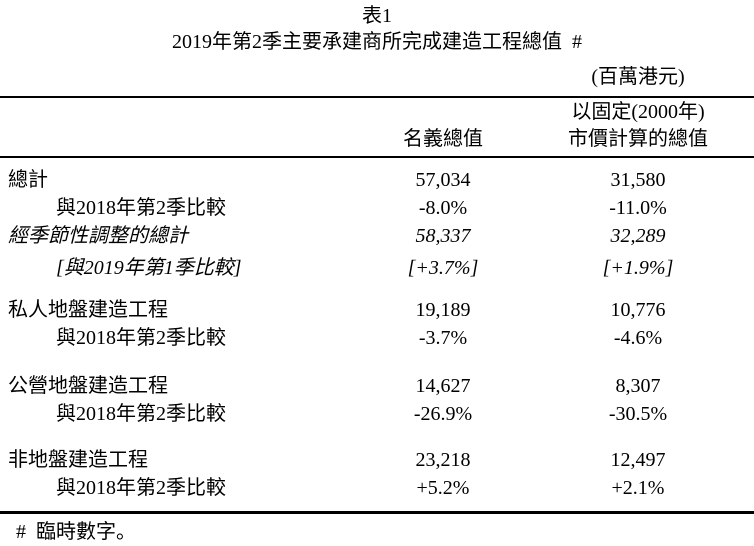  Describe the element at coordinates (377, 97) in the screenshot. I see `top-rule` at that location.